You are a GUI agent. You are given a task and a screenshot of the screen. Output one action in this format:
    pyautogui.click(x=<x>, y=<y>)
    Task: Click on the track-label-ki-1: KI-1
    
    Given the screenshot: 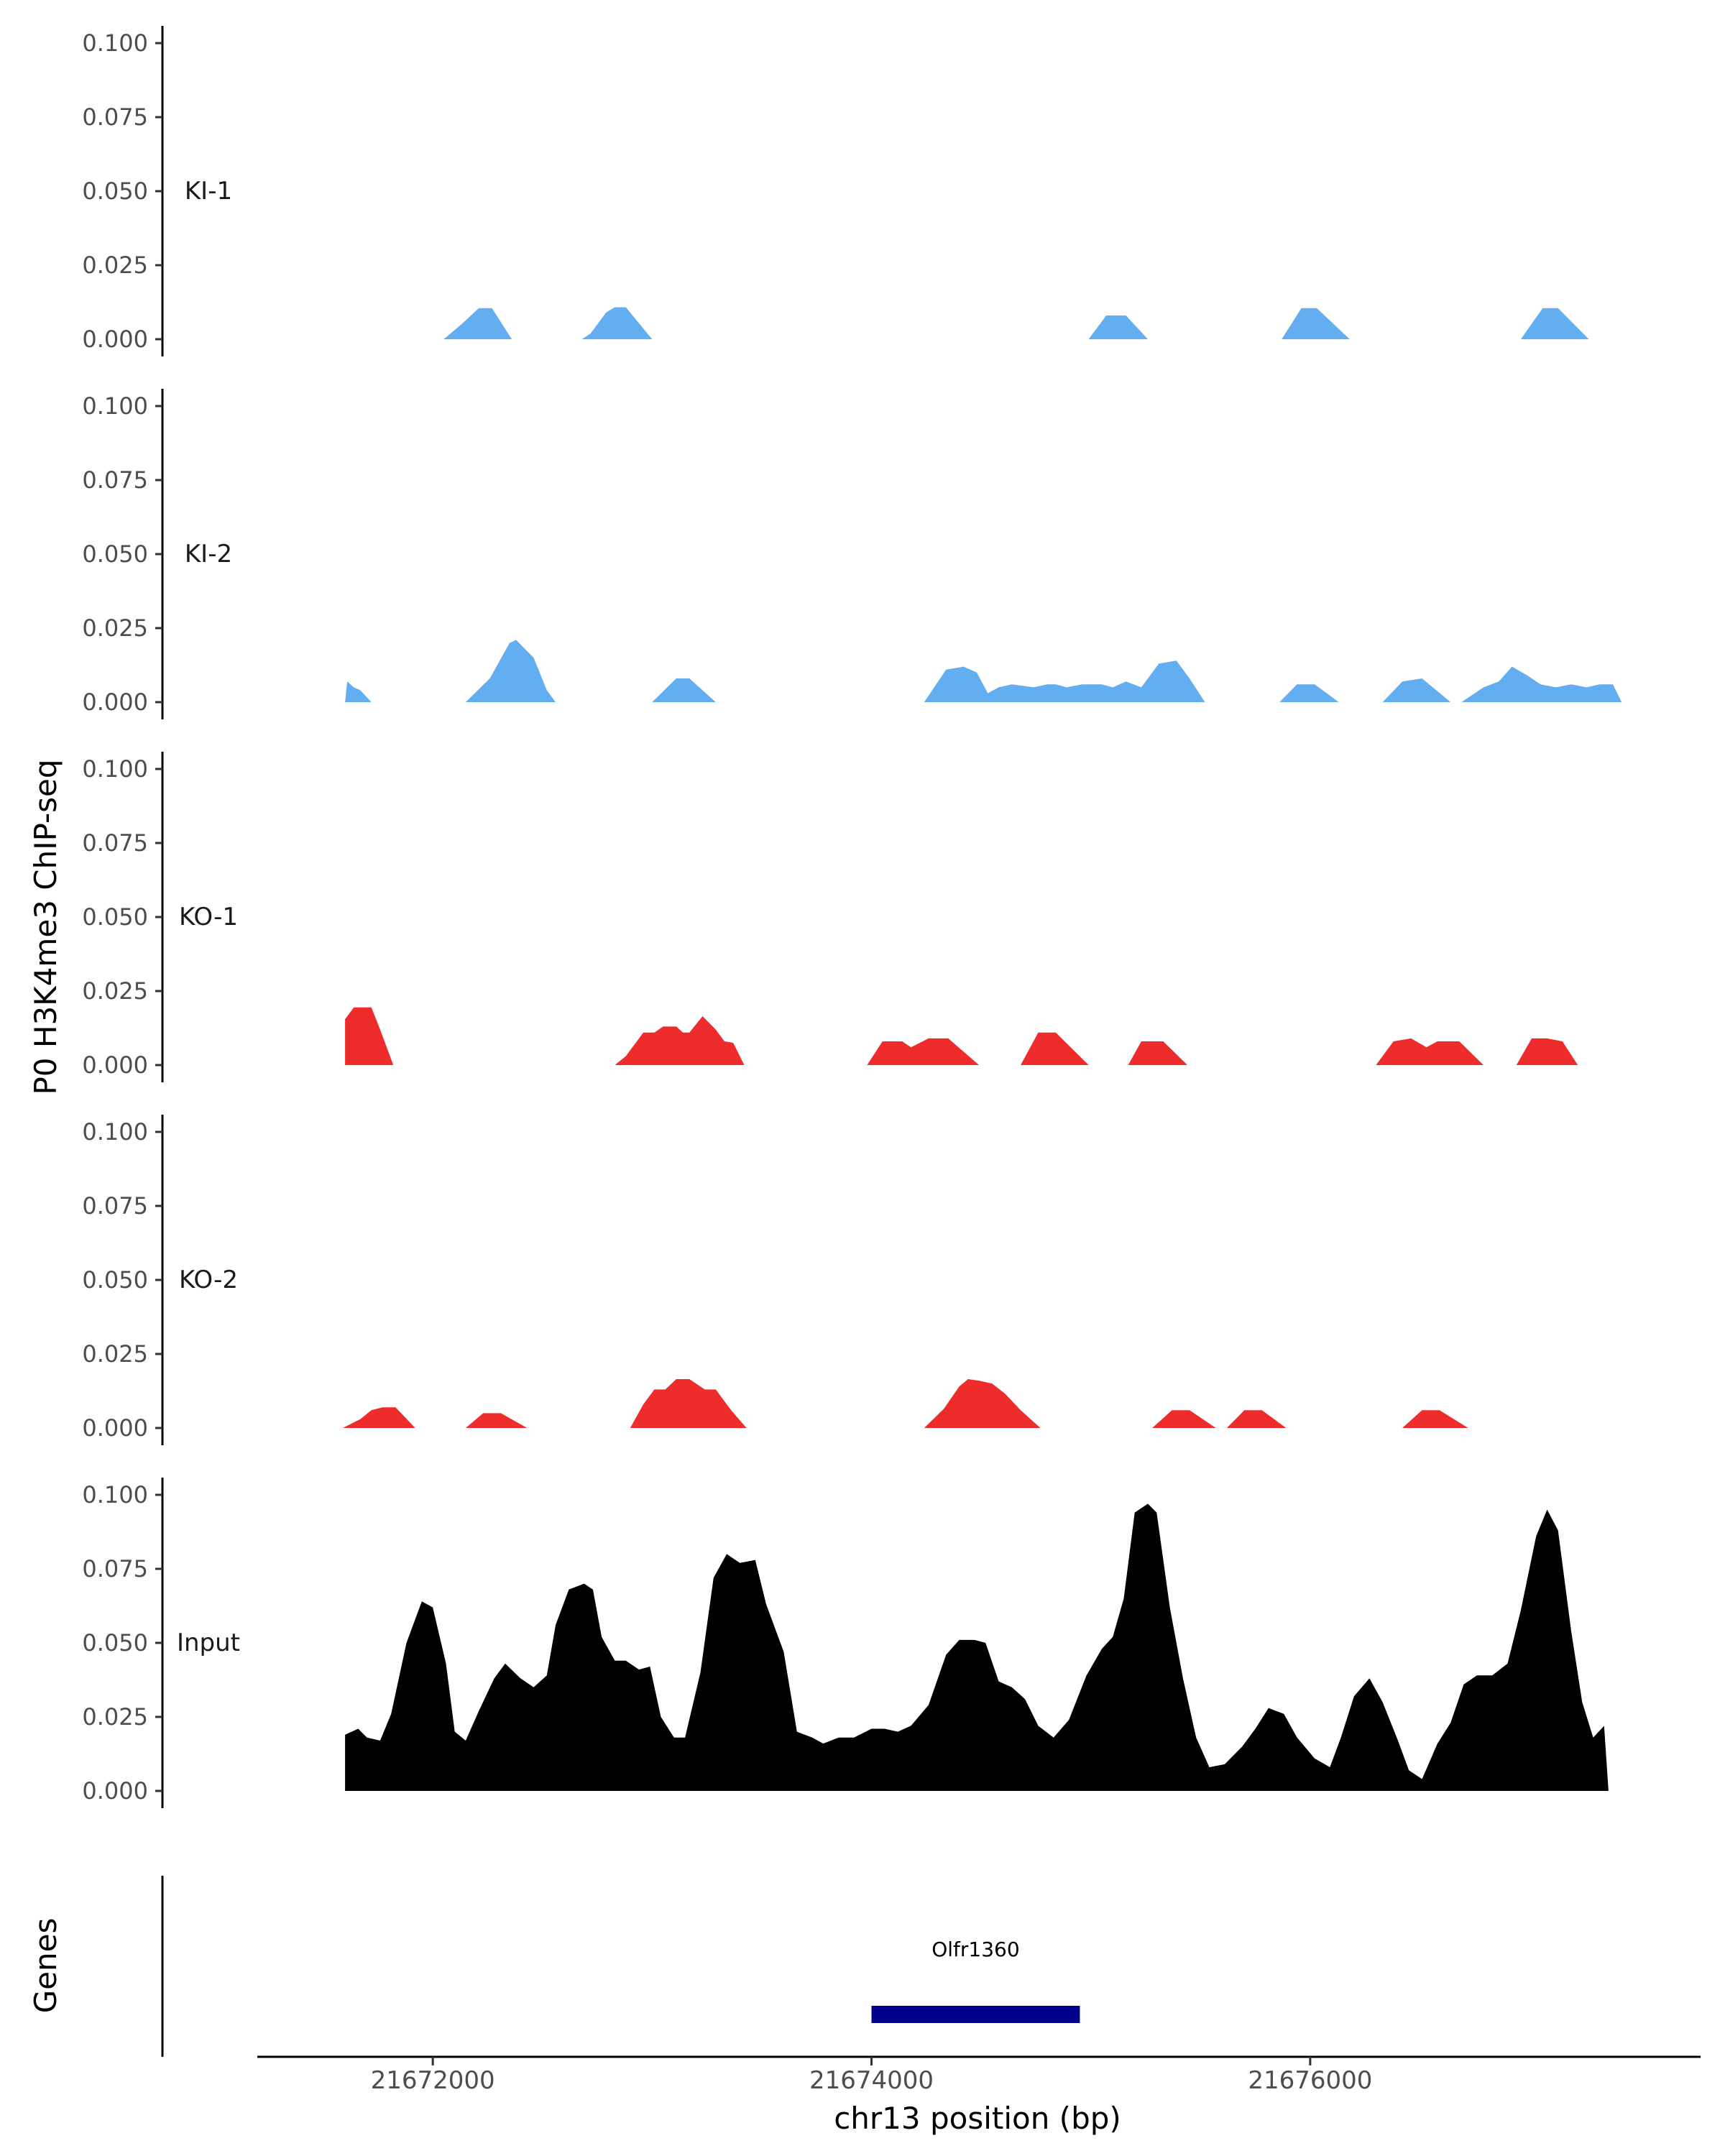 What is the action you would take?
    pyautogui.click(x=208, y=191)
    